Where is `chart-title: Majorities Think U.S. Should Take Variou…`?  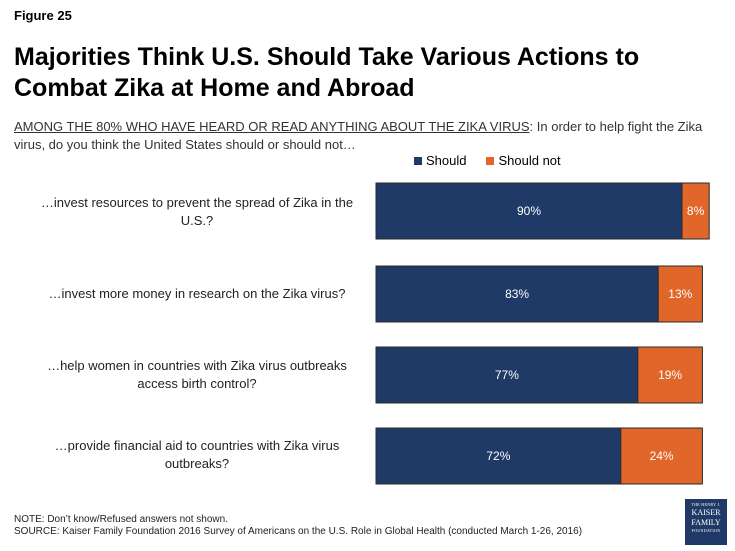
chart-title: Majorities Think U.S. Should Take Variou… is located at coordinates (327, 72).